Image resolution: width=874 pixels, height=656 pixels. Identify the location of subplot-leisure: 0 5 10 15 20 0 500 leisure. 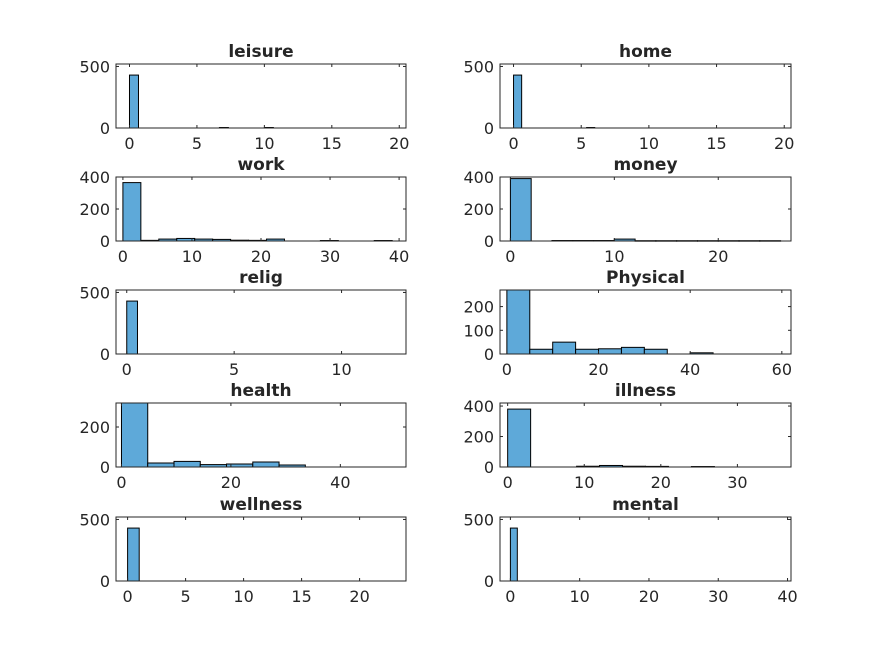
(244, 97).